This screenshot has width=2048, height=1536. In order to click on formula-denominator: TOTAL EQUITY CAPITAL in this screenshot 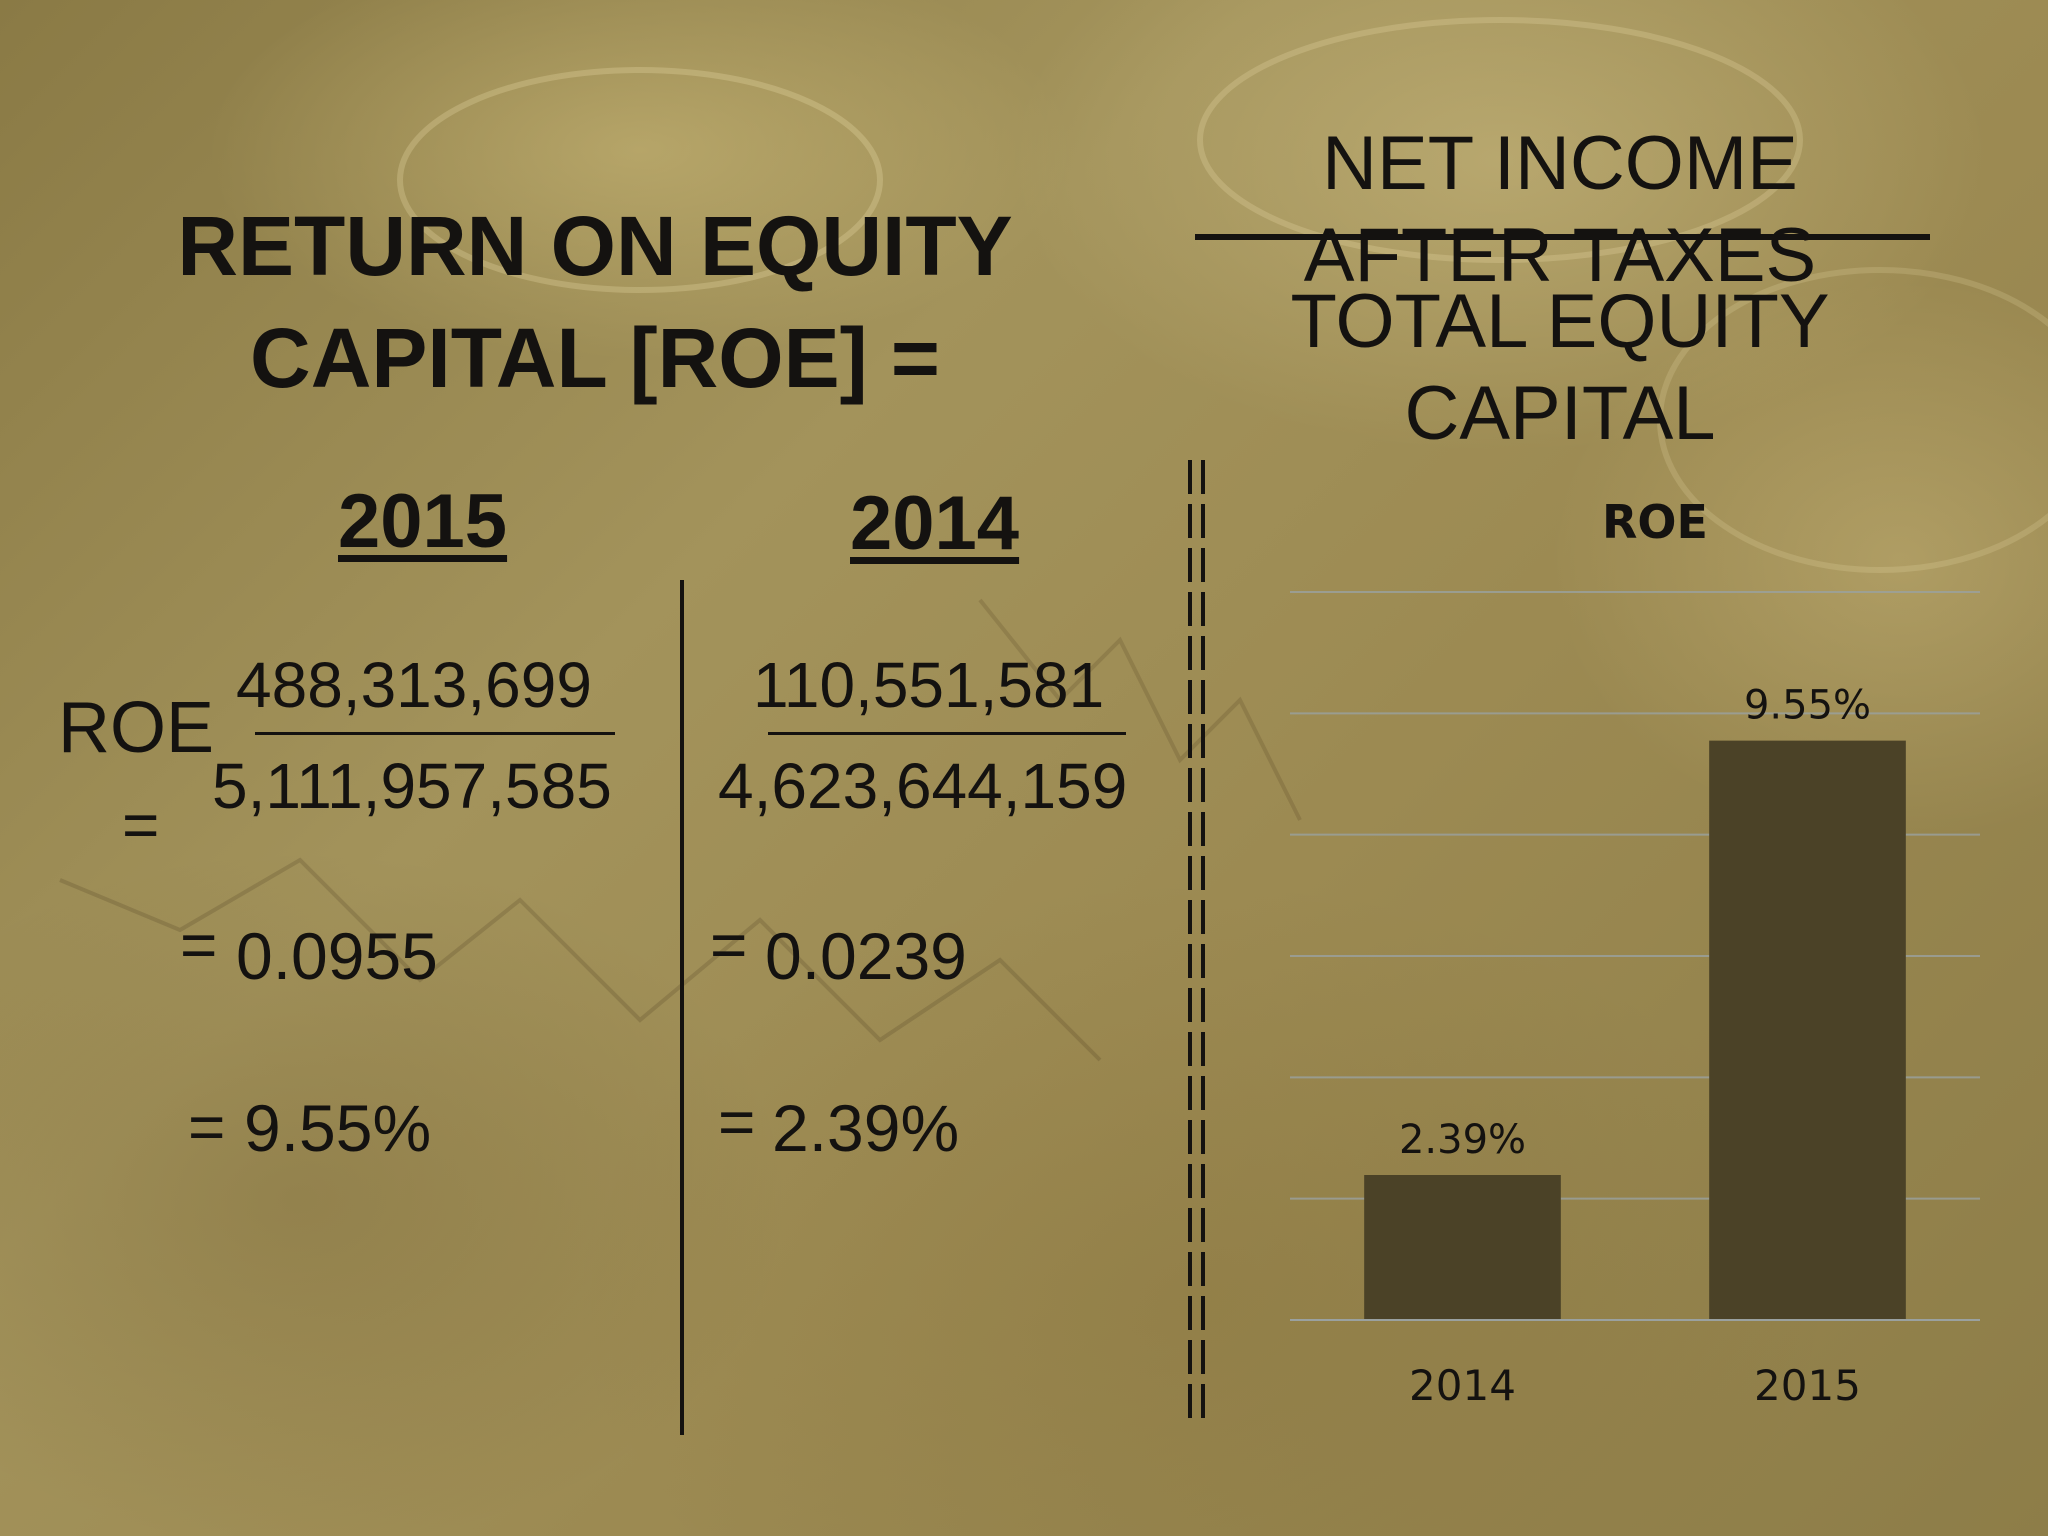, I will do `click(1560, 368)`.